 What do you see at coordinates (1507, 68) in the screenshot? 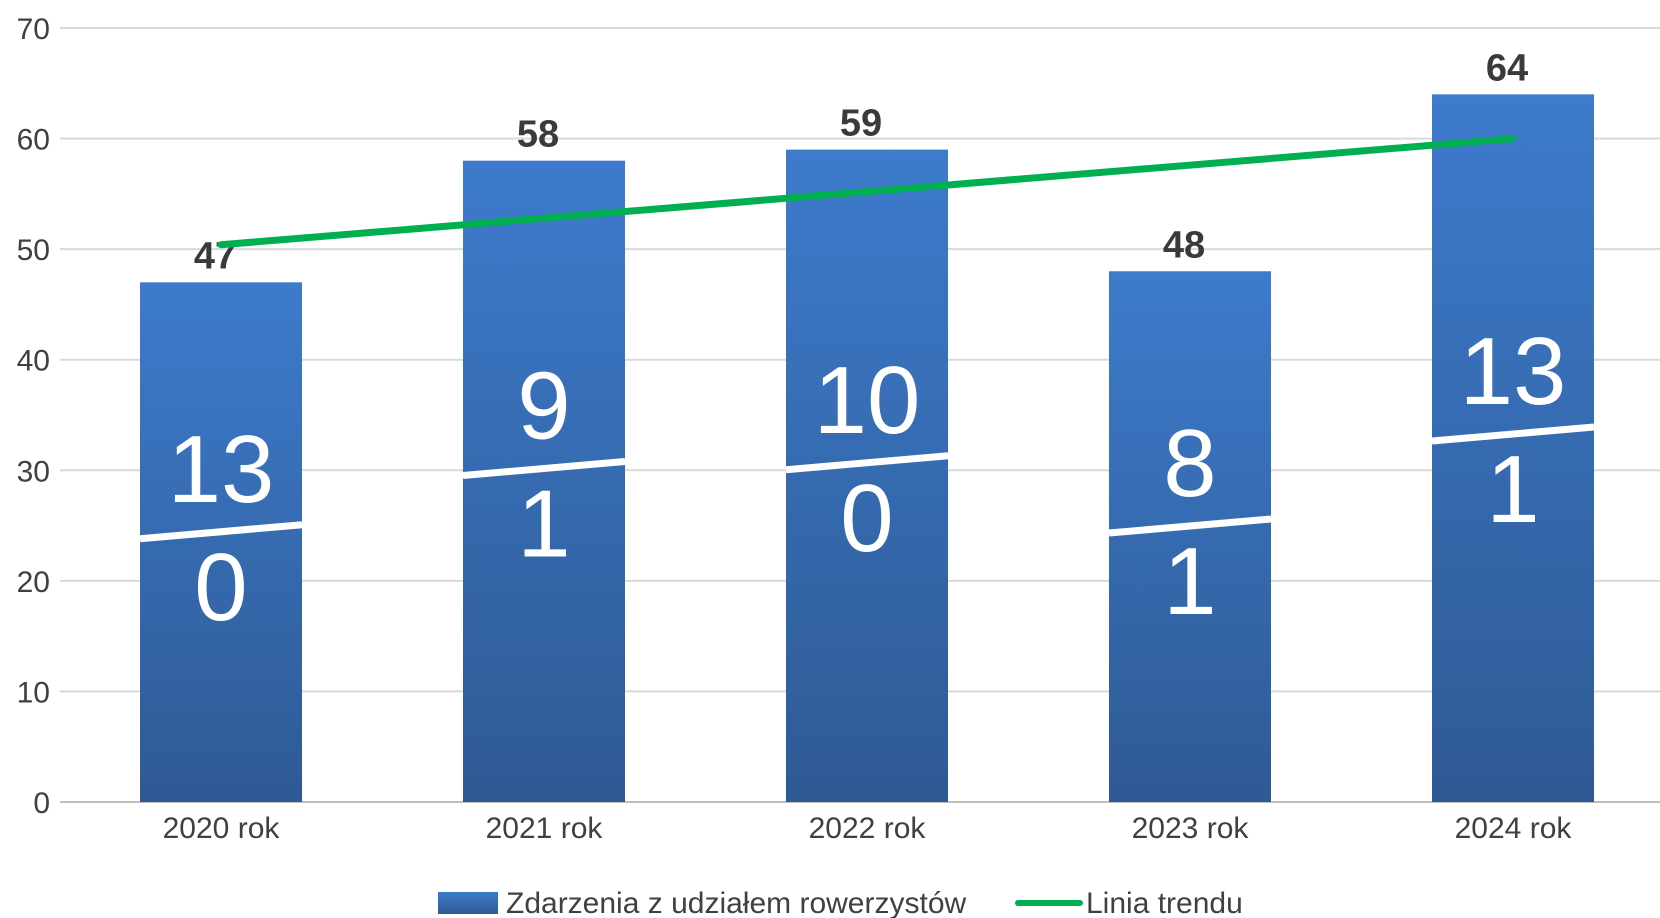
I see `bar-value-label: 64` at bounding box center [1507, 68].